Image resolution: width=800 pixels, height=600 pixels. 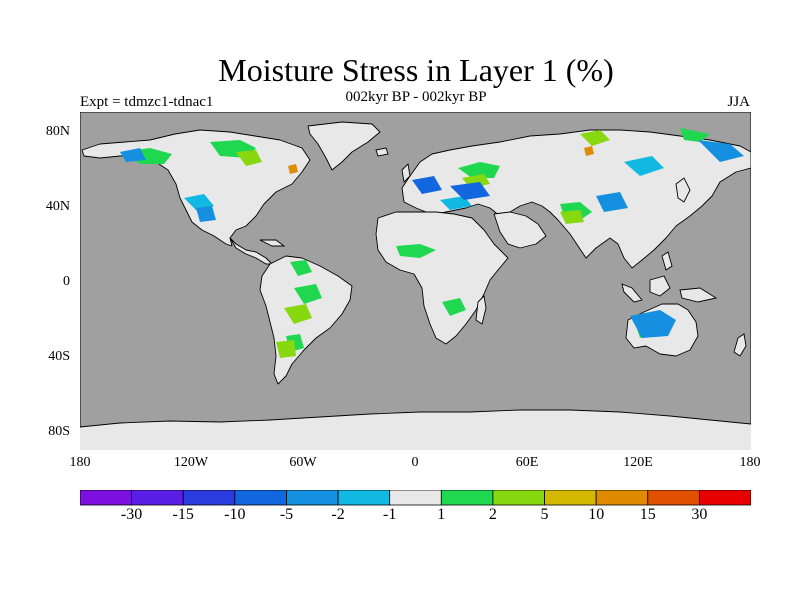 I want to click on iceland, so click(x=382, y=152).